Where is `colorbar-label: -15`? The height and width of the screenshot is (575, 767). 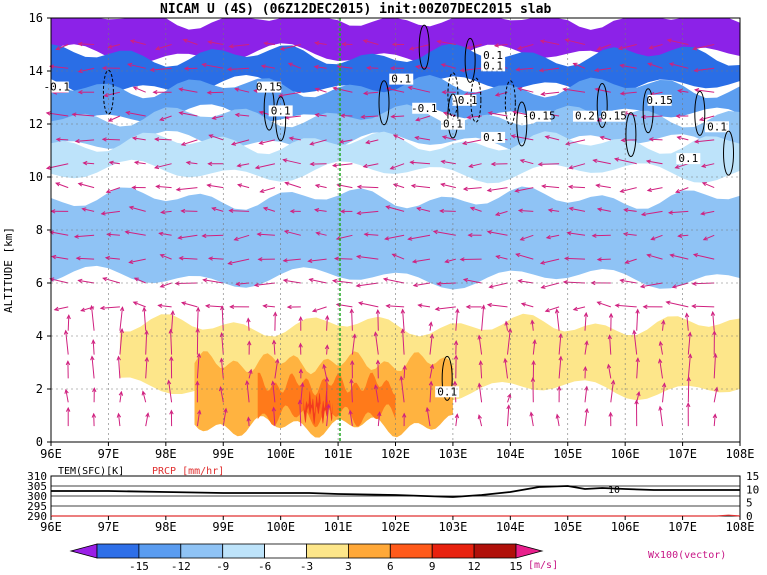
colorbar-label: -15 is located at coordinates (139, 566).